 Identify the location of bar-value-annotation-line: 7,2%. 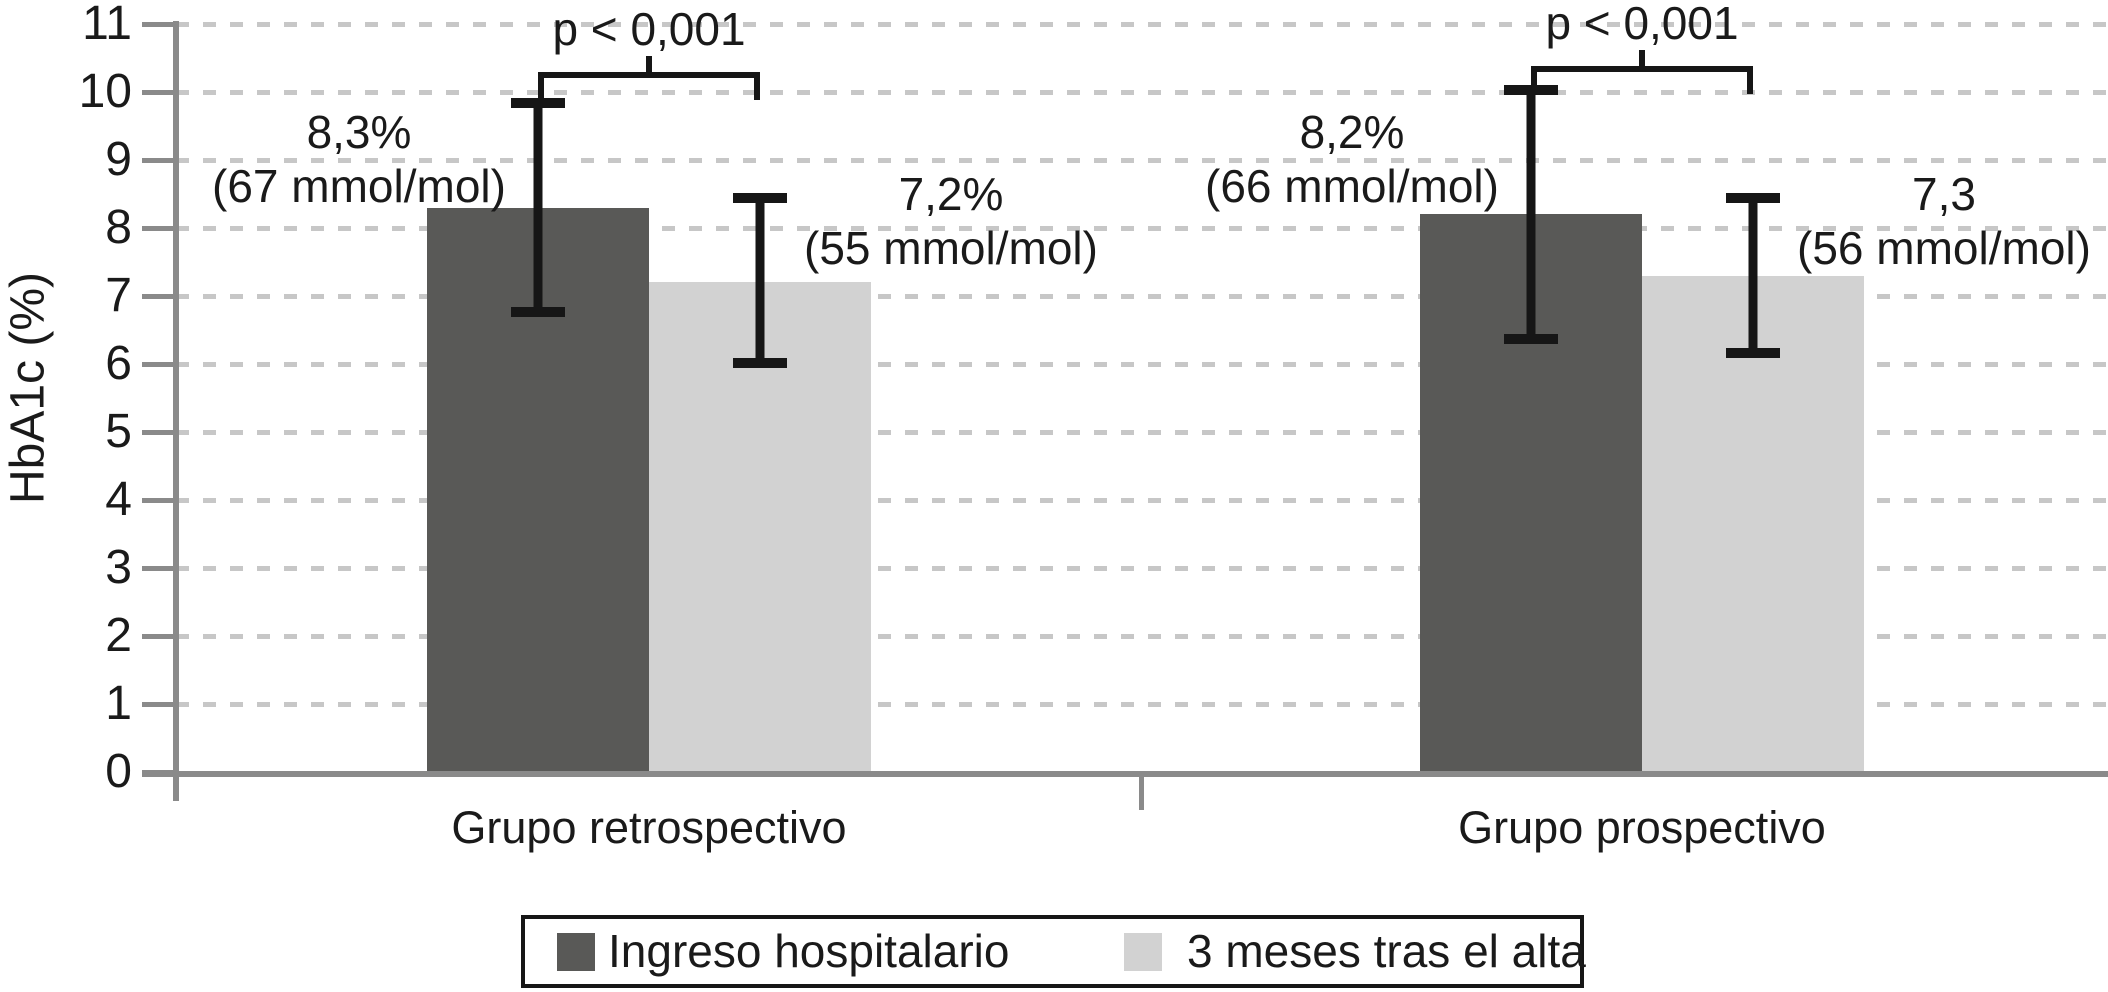
(951, 194).